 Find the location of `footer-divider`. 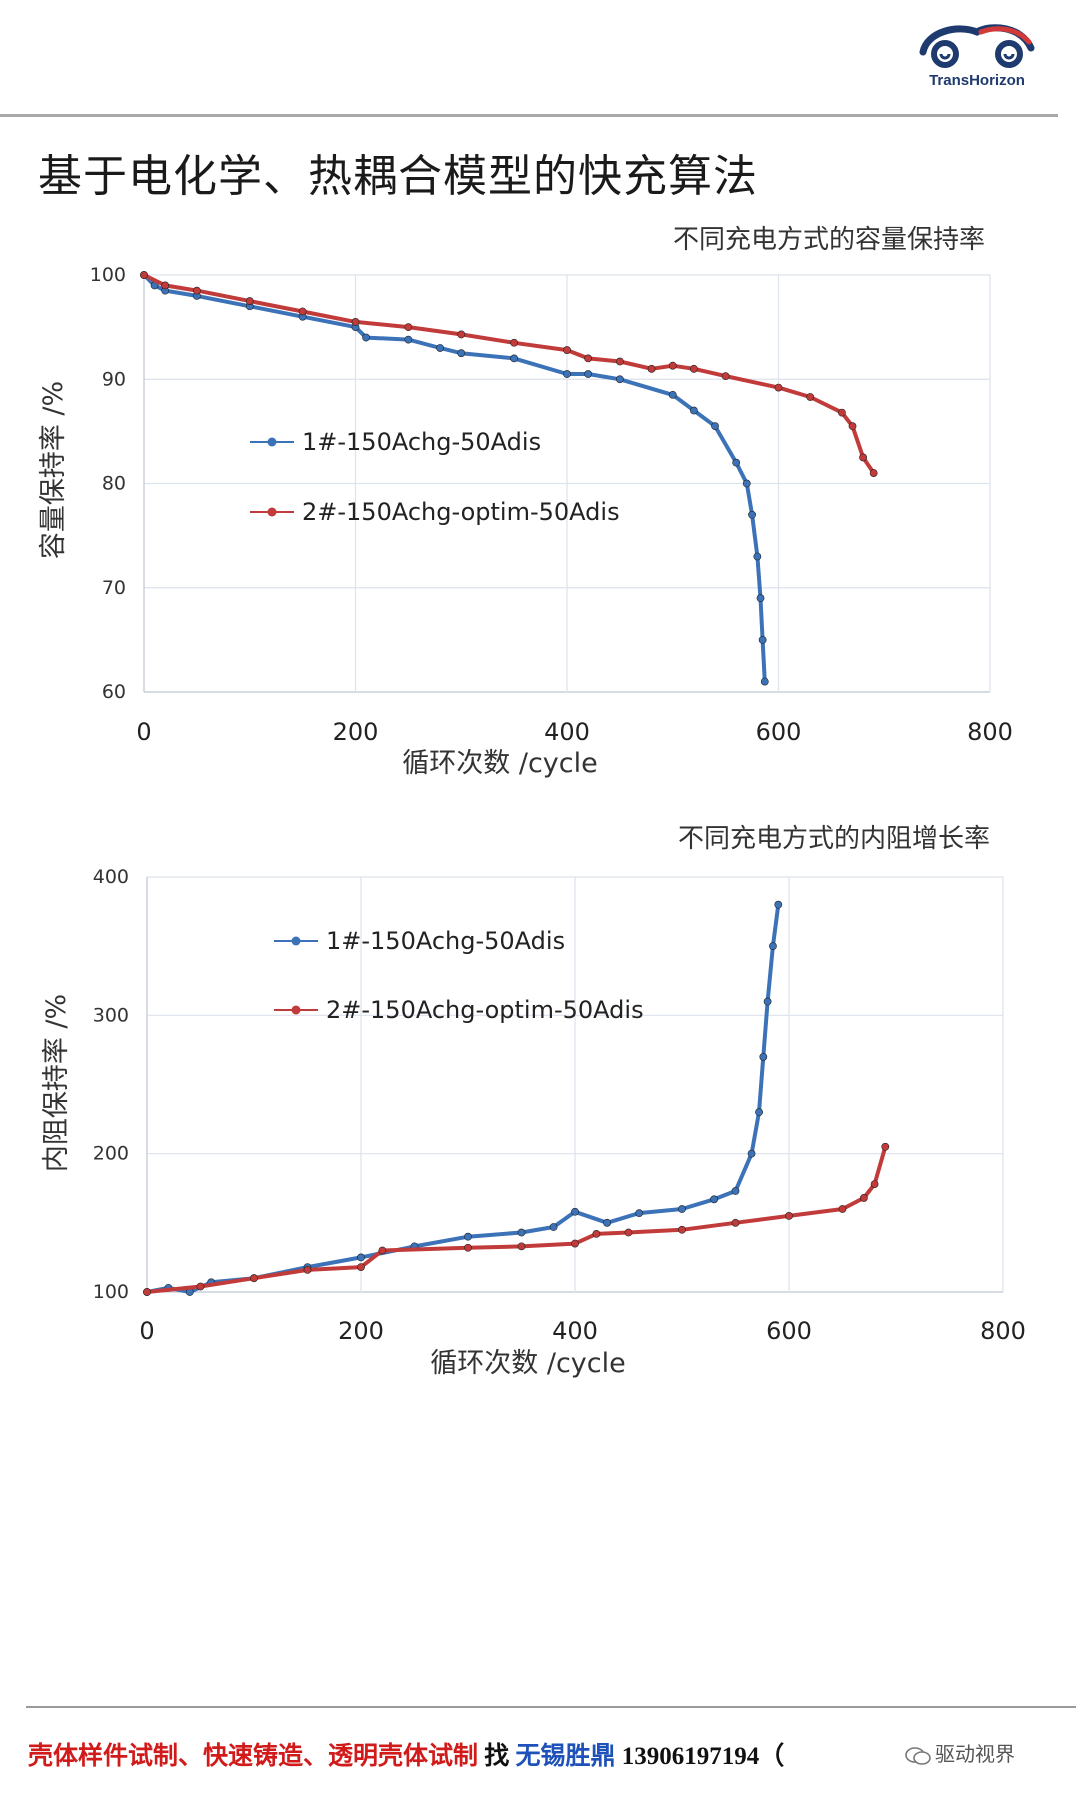

footer-divider is located at coordinates (551, 1707).